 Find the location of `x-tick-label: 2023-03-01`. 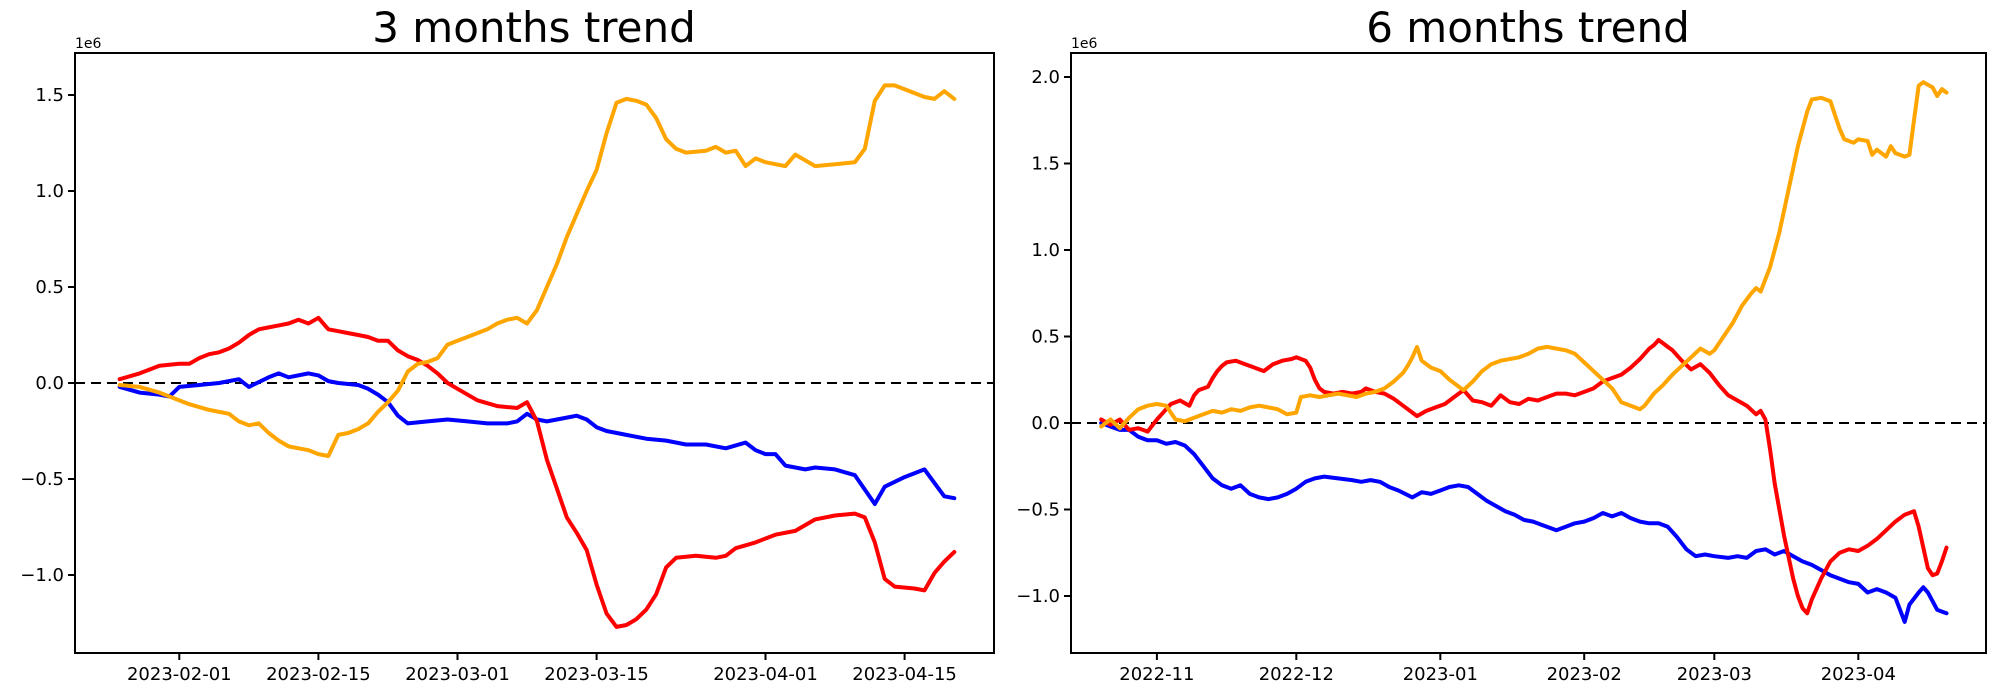

x-tick-label: 2023-03-01 is located at coordinates (457, 674).